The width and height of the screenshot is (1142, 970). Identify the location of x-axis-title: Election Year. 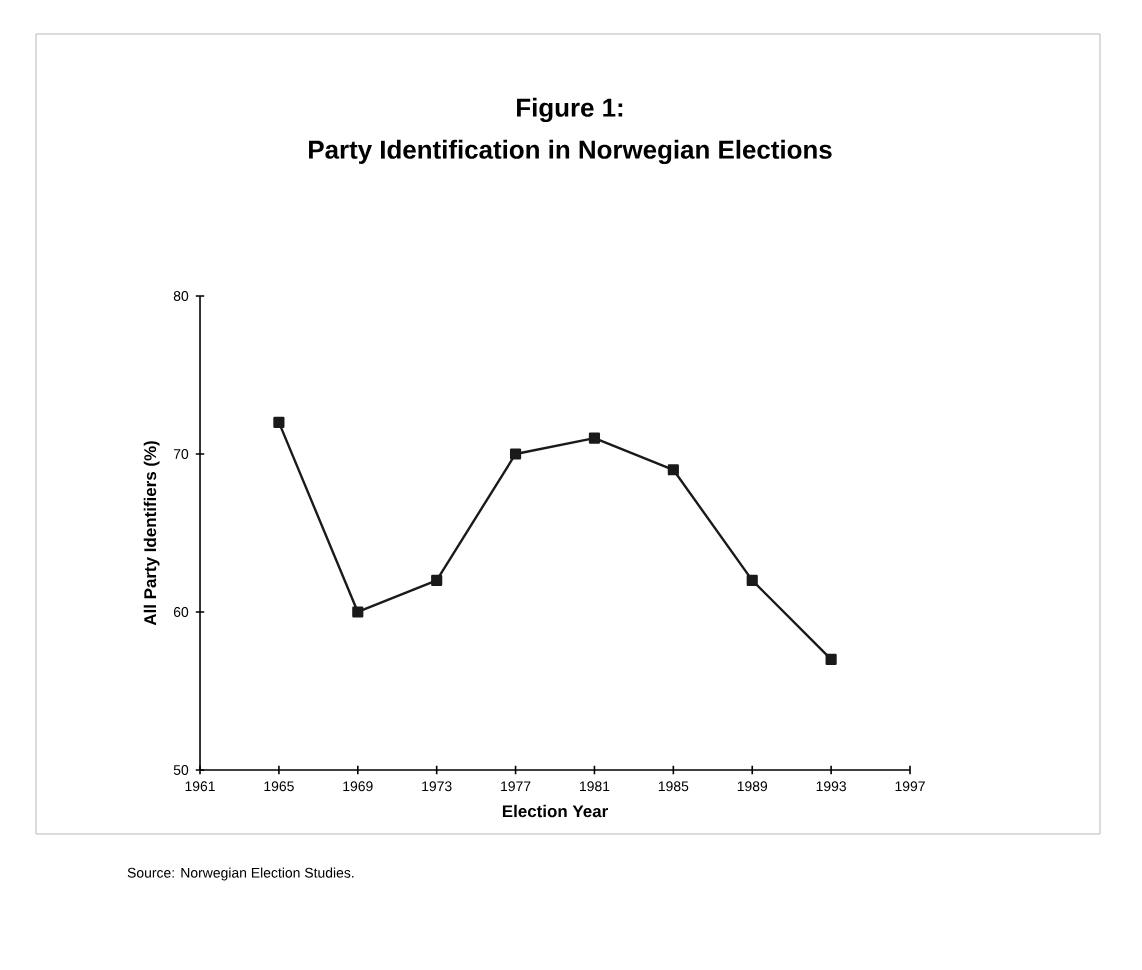
(555, 811).